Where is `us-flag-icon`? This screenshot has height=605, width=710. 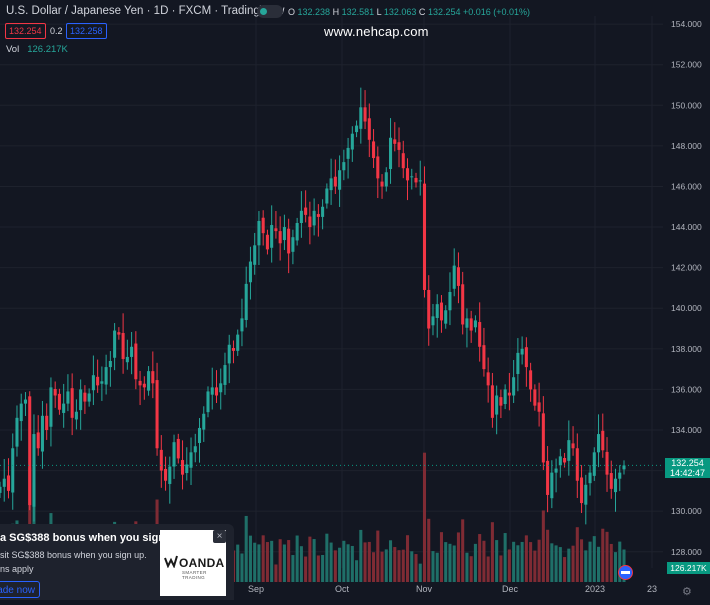
us-flag-icon is located at coordinates (625, 572).